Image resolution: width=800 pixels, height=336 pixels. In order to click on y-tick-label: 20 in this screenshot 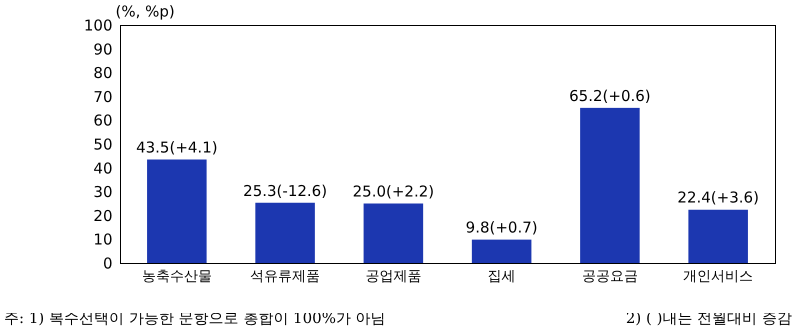, I will do `click(102, 215)`.